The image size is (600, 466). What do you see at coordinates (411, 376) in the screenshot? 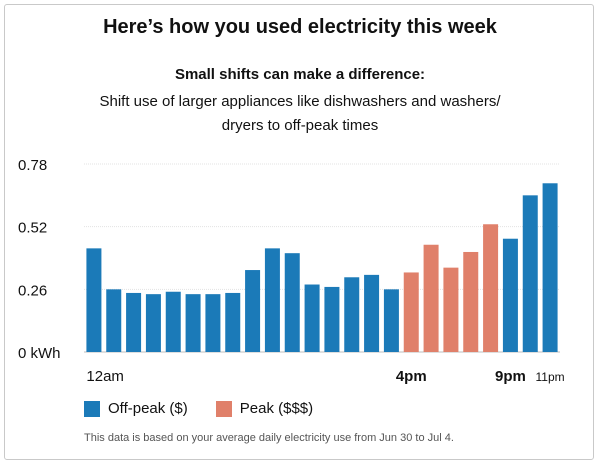
I see `x-tick-label: 4pm` at bounding box center [411, 376].